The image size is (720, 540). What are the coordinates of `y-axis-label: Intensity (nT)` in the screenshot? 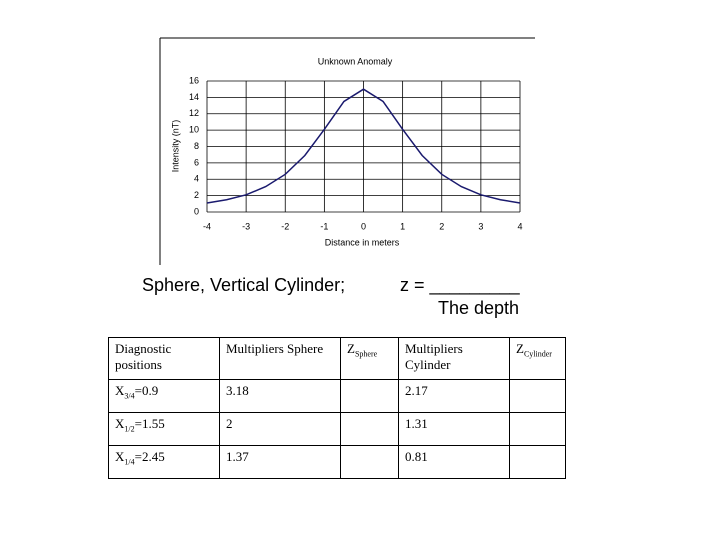 It's located at (175, 146).